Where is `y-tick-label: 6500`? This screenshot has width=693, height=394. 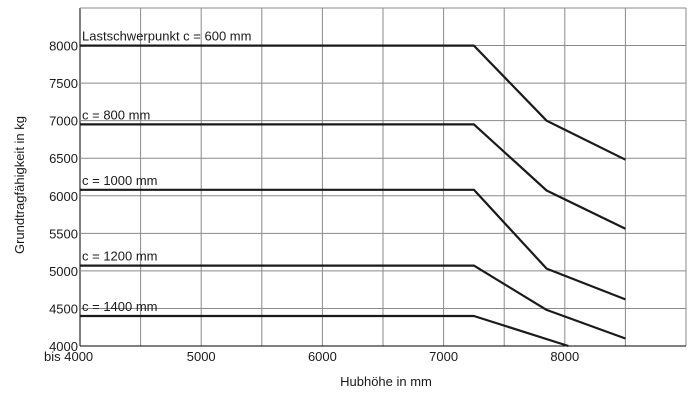 y-tick-label: 6500 is located at coordinates (63, 158).